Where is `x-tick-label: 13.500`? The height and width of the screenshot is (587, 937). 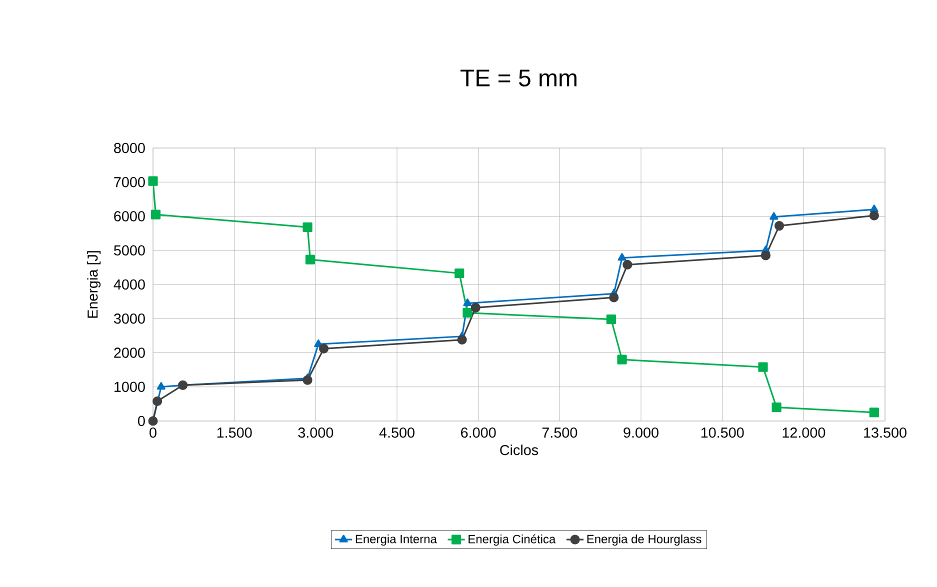 x-tick-label: 13.500 is located at coordinates (885, 433).